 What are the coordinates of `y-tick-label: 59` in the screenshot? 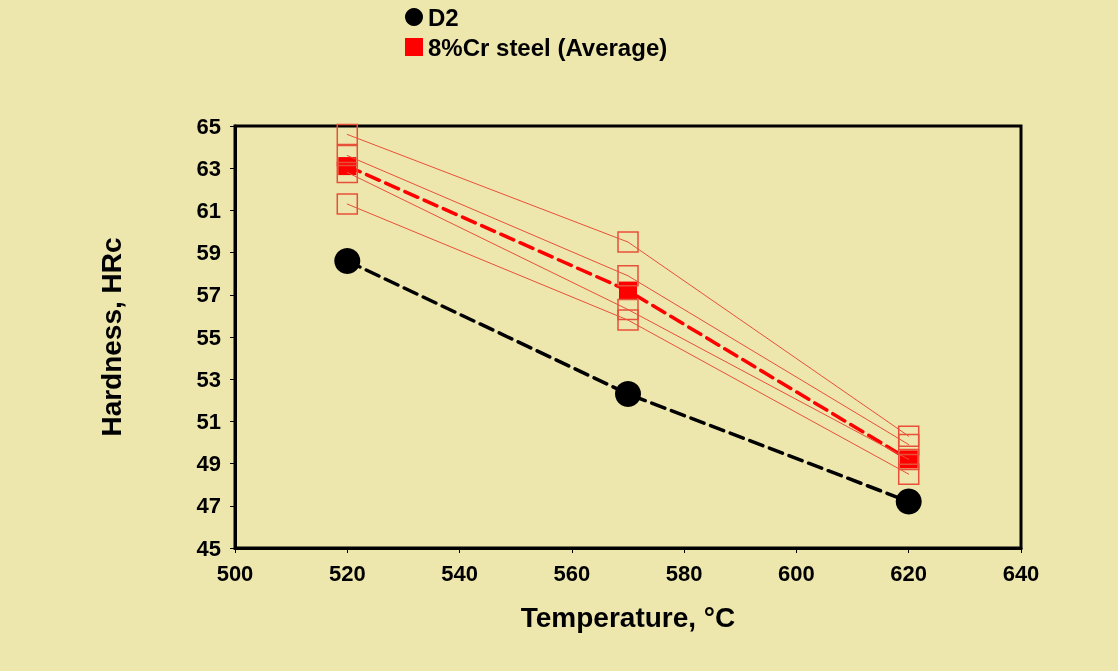 It's located at (208, 253).